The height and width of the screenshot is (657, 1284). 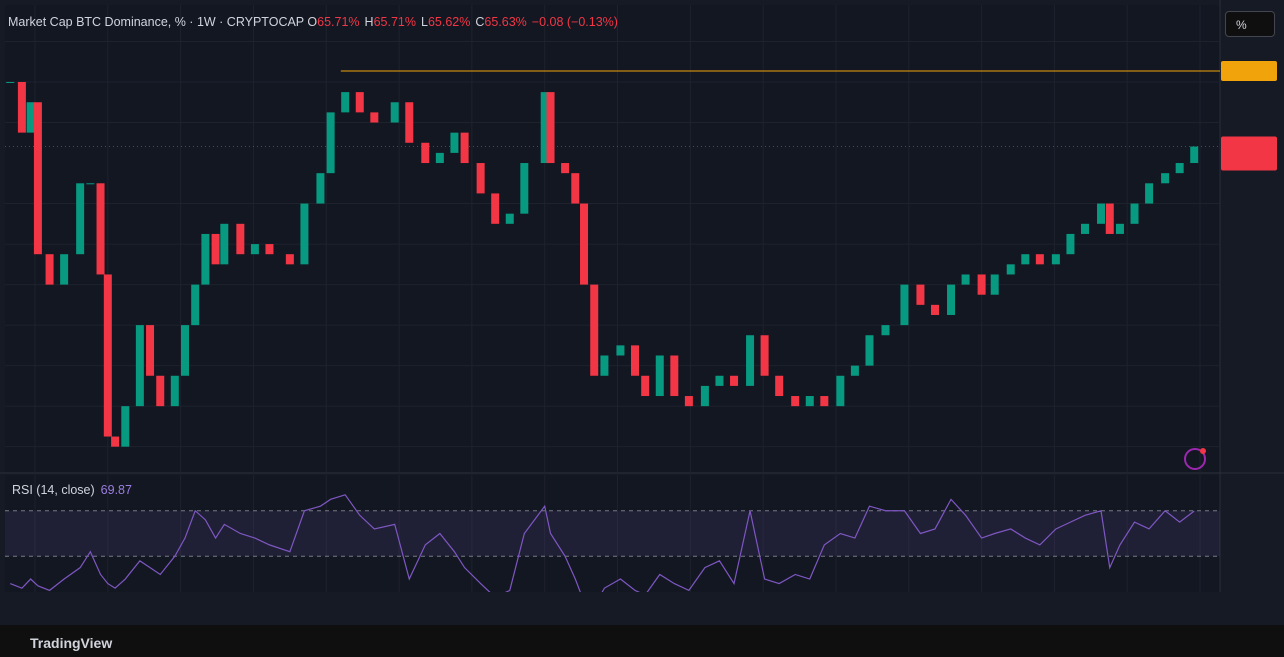 What do you see at coordinates (480, 22) in the screenshot?
I see `ohlc-label: C` at bounding box center [480, 22].